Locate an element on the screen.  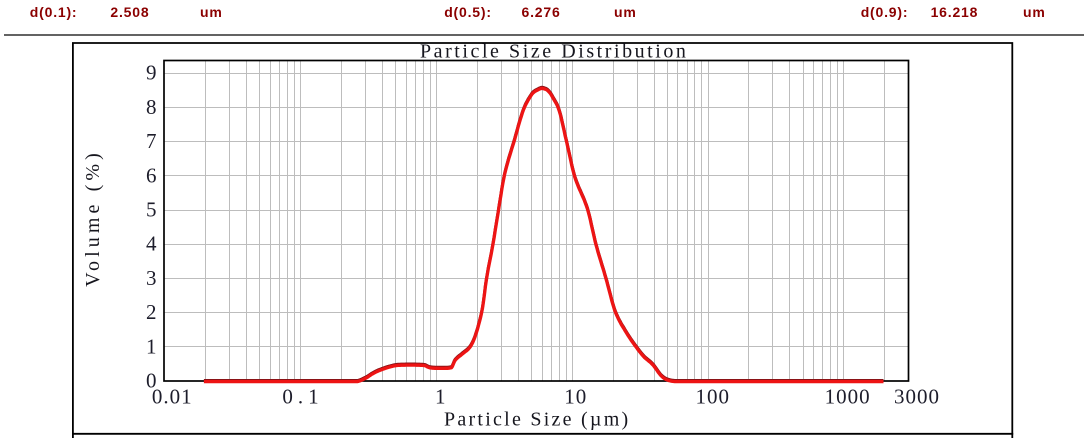
svg-text: Volume (%) is located at coordinates (93, 218).